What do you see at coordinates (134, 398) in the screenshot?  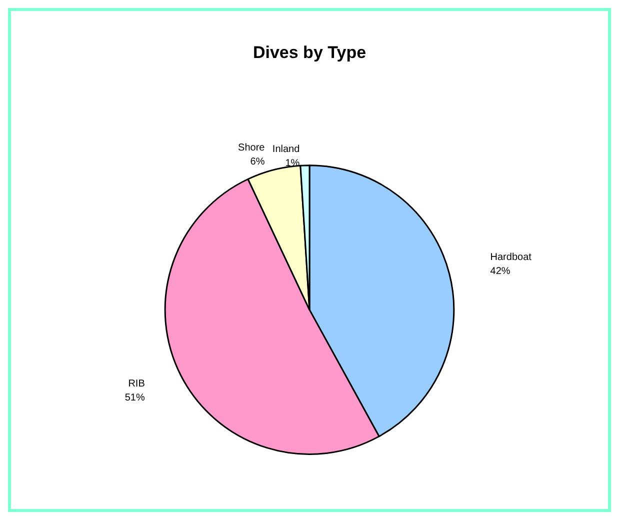 I see `data-label: 51%` at bounding box center [134, 398].